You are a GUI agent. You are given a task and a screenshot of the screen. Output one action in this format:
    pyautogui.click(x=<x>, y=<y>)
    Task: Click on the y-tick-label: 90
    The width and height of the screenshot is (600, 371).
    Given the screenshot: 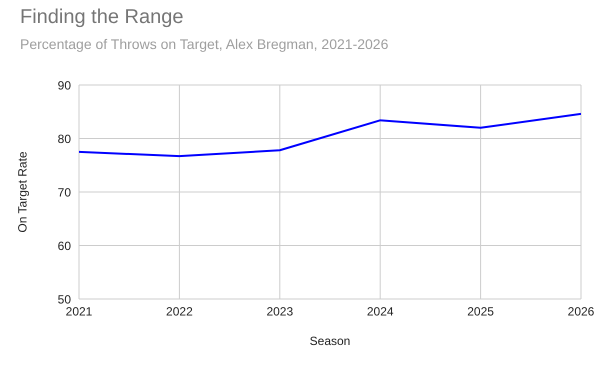 What is the action you would take?
    pyautogui.click(x=65, y=85)
    